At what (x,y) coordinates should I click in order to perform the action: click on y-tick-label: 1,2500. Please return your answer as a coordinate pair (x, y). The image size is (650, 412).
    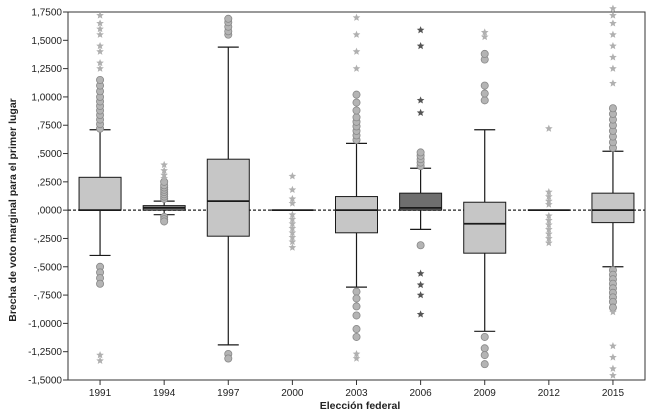
    Looking at the image, I should click on (46, 69).